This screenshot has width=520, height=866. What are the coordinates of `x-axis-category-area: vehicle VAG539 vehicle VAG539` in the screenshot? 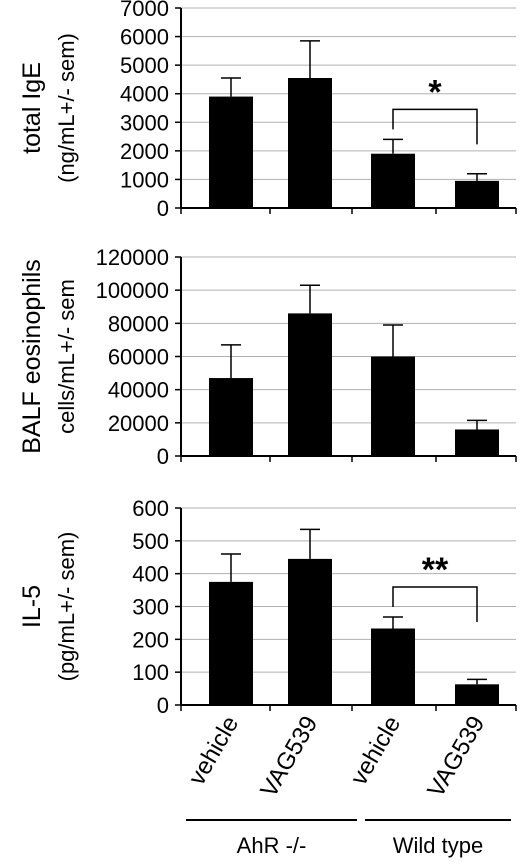 It's located at (336, 757).